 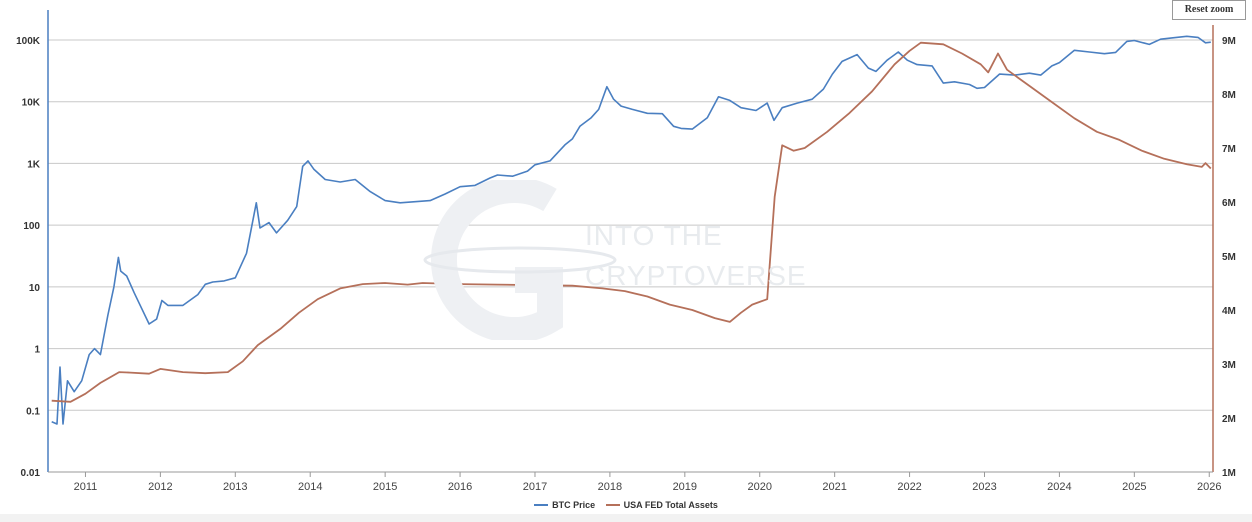 What do you see at coordinates (1209, 10) in the screenshot?
I see `reset-zoom-button: Reset zoom` at bounding box center [1209, 10].